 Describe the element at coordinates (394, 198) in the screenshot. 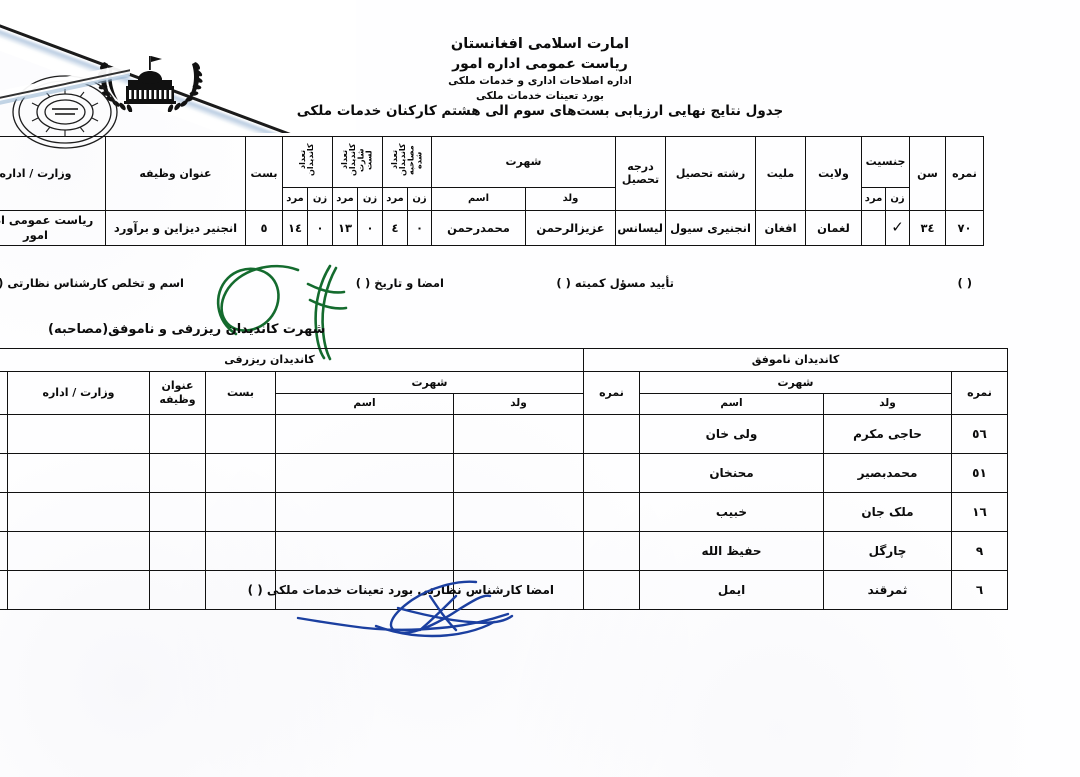

I see `th-interview-male: مرد` at that location.